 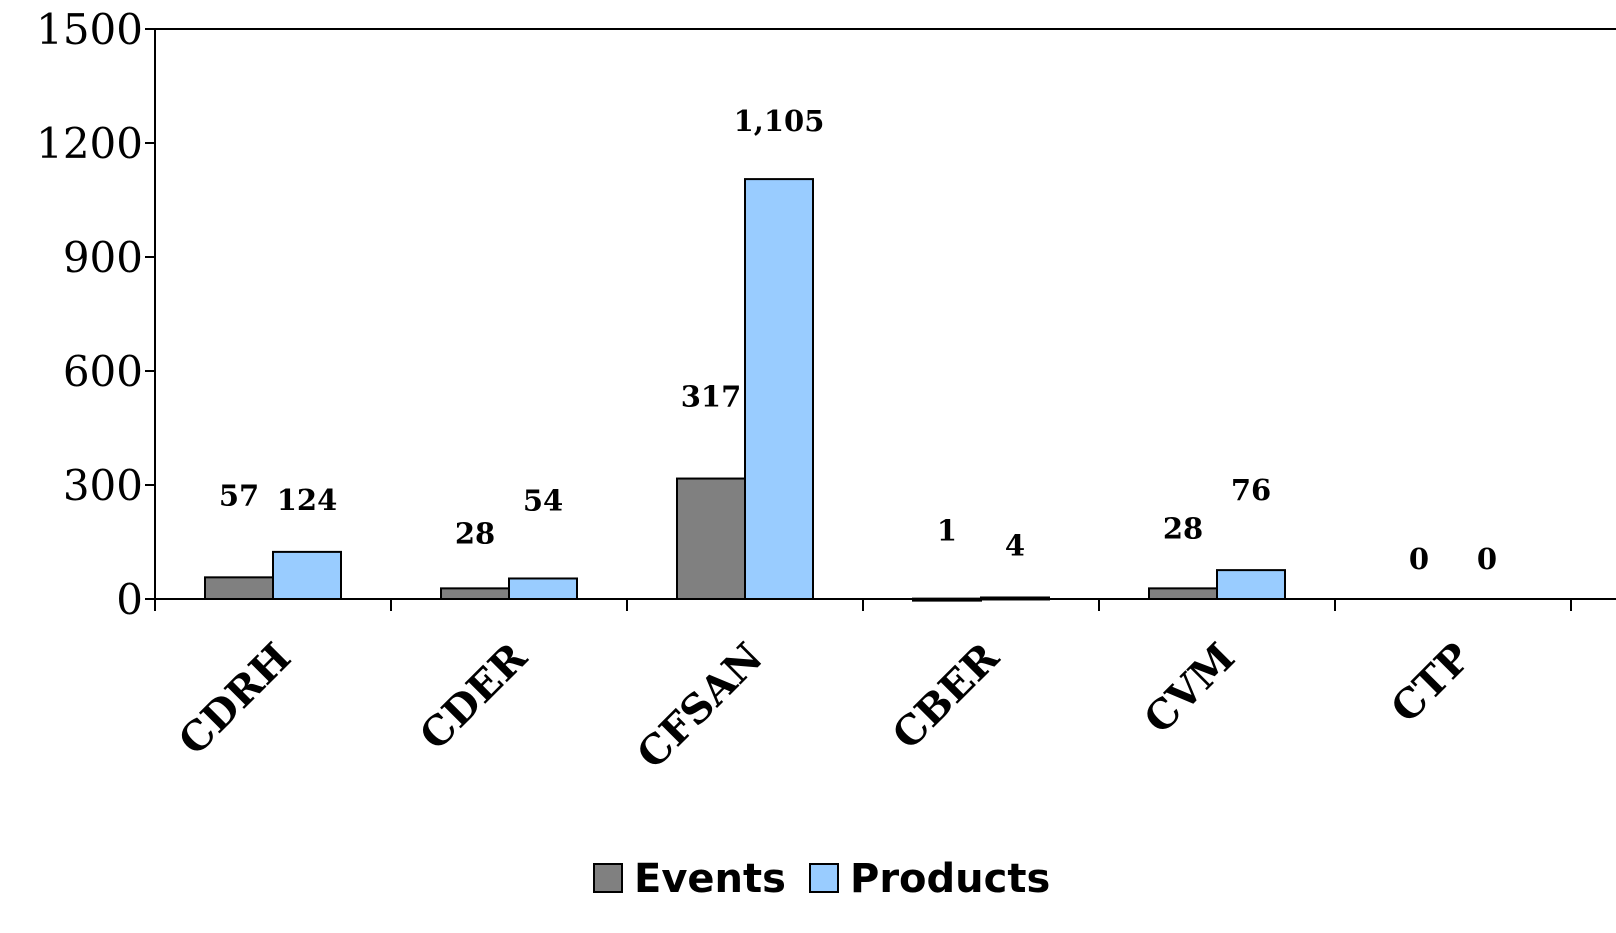 I want to click on data-label-events: 317, so click(x=711, y=397).